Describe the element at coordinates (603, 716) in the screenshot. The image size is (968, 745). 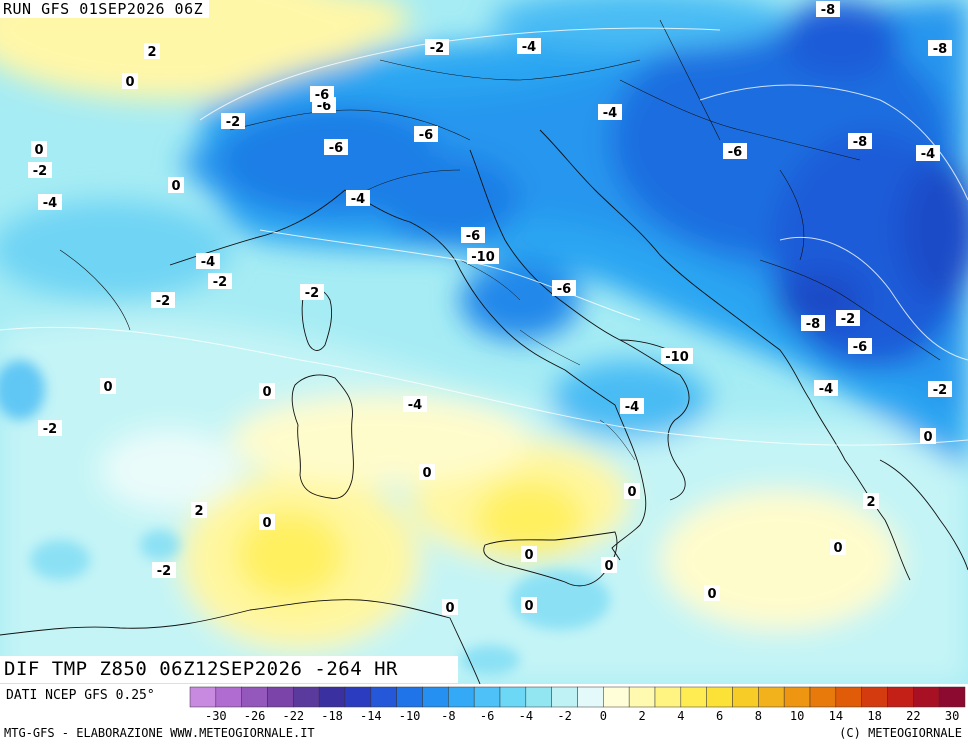
I see `legend-tick-label: 0` at that location.